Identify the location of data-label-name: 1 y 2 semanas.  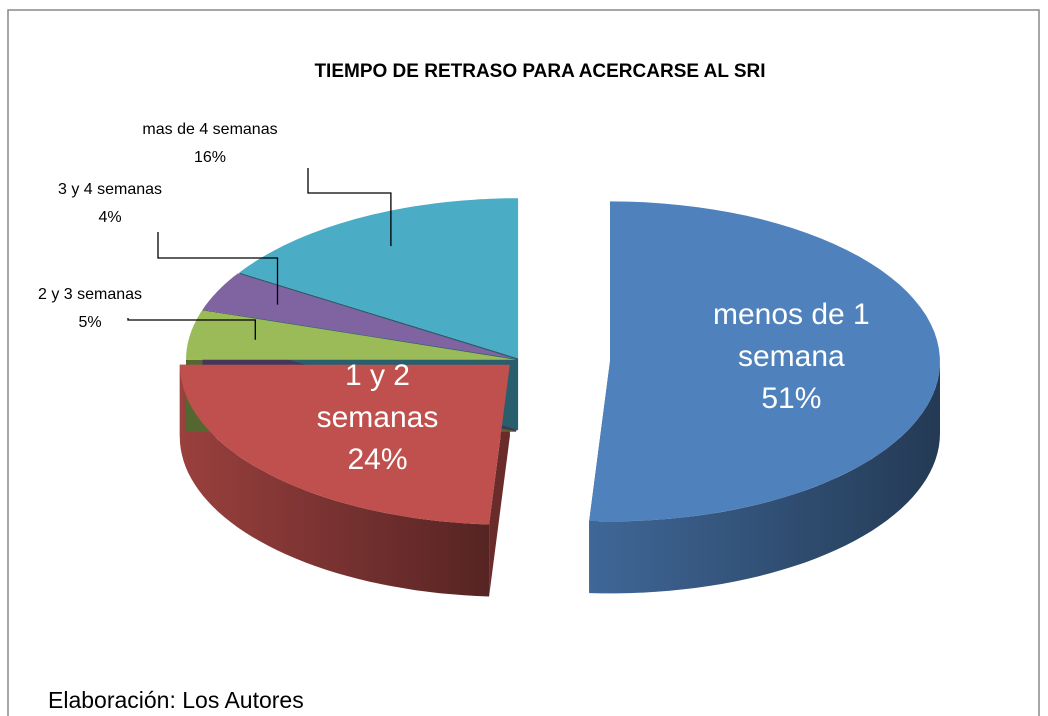
(377, 397).